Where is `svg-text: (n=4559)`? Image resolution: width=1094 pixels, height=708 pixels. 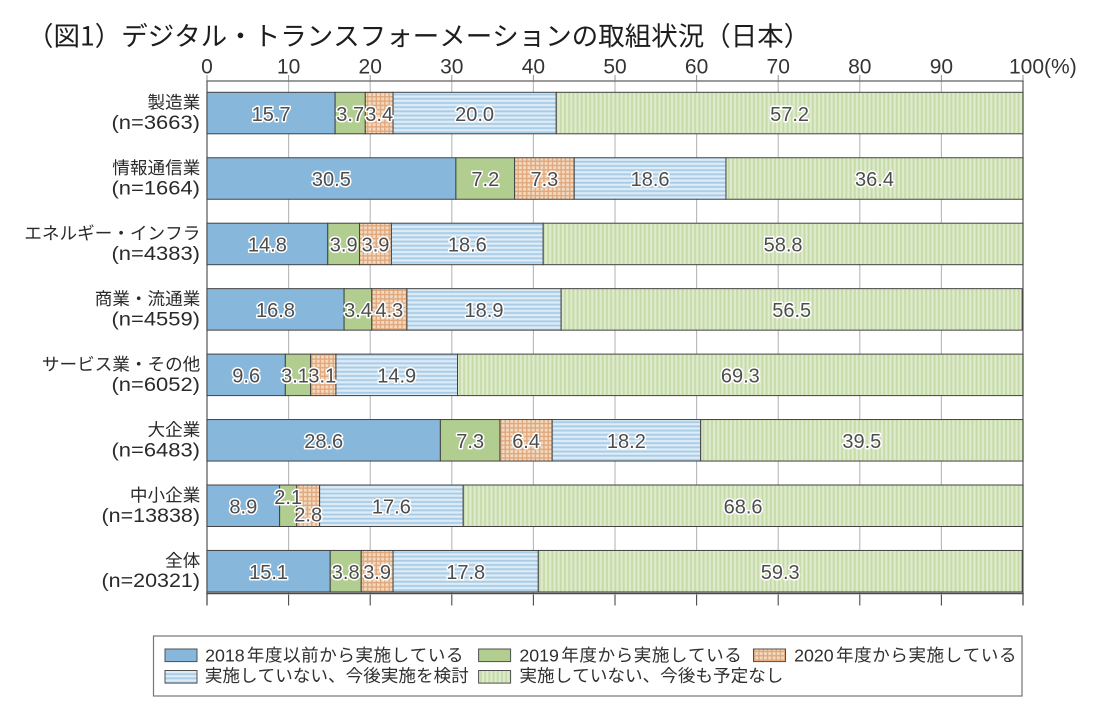
svg-text: (n=4559) is located at coordinates (156, 319).